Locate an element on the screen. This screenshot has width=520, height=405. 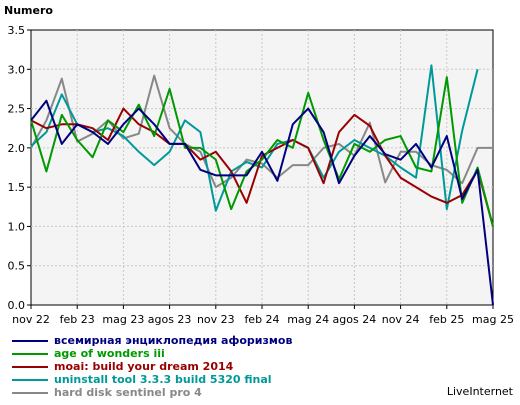
legend-label: всемирная энциклопедия афоризмов is located at coordinates (173, 340).